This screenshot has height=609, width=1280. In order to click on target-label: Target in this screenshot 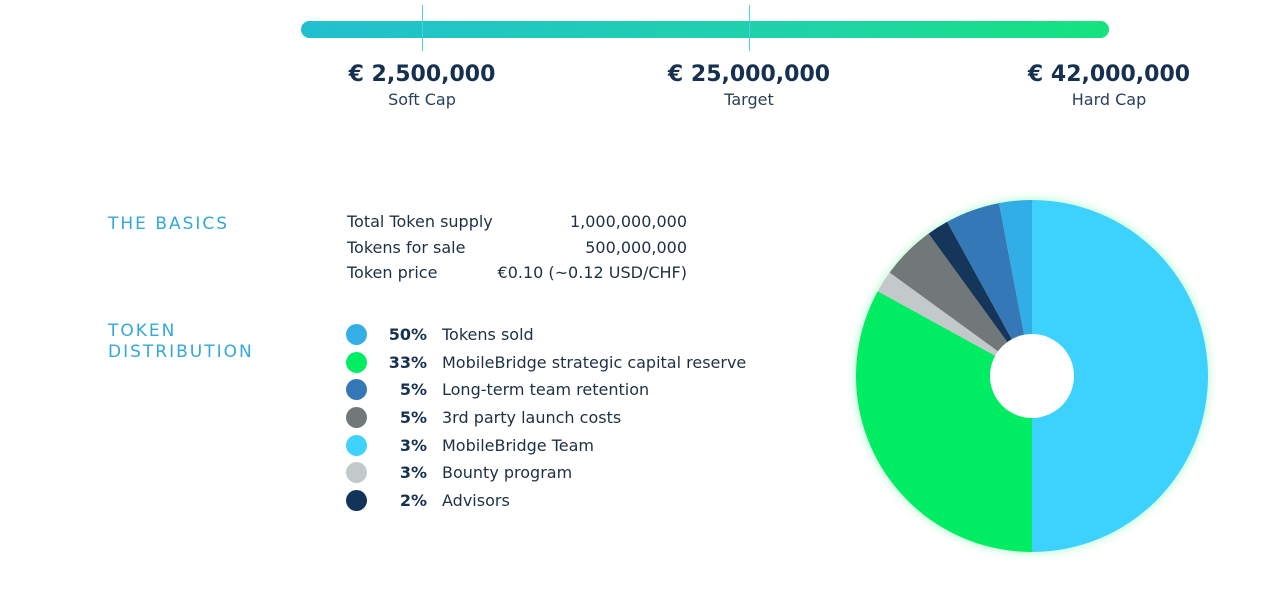, I will do `click(749, 99)`.